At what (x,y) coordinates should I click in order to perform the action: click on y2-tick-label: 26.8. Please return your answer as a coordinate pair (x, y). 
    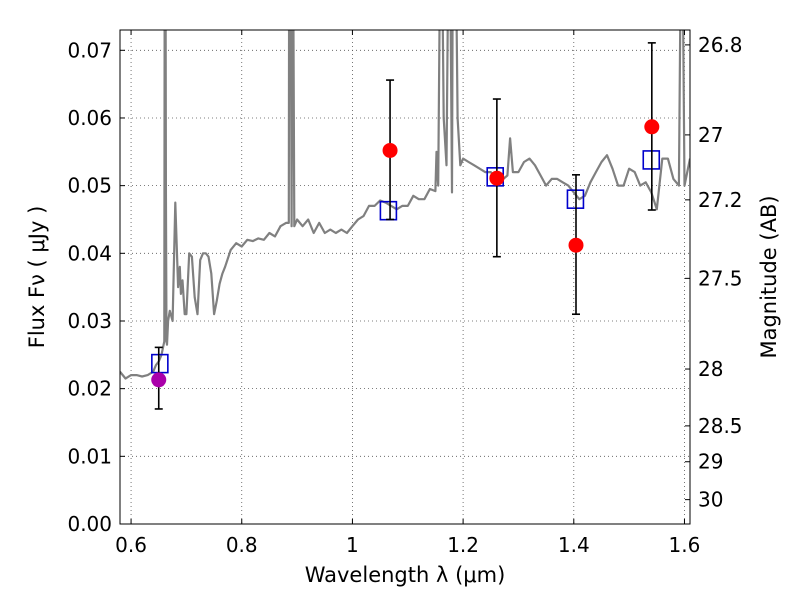
    Looking at the image, I should click on (720, 45).